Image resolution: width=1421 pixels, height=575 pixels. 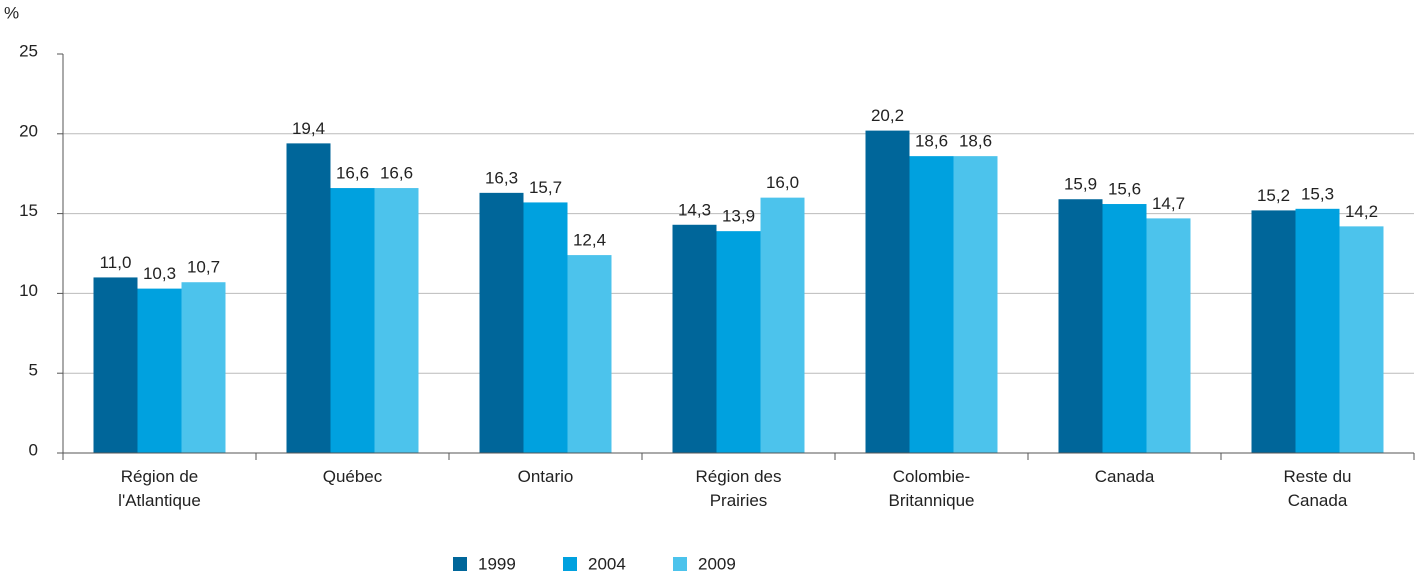 What do you see at coordinates (11, 12) in the screenshot?
I see `y-axis-label: %` at bounding box center [11, 12].